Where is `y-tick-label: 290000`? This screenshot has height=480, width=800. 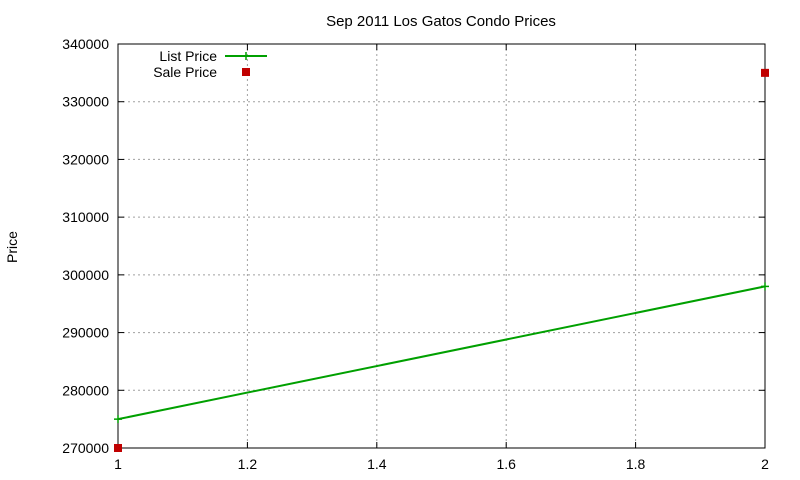 y-tick-label: 290000 is located at coordinates (85, 333).